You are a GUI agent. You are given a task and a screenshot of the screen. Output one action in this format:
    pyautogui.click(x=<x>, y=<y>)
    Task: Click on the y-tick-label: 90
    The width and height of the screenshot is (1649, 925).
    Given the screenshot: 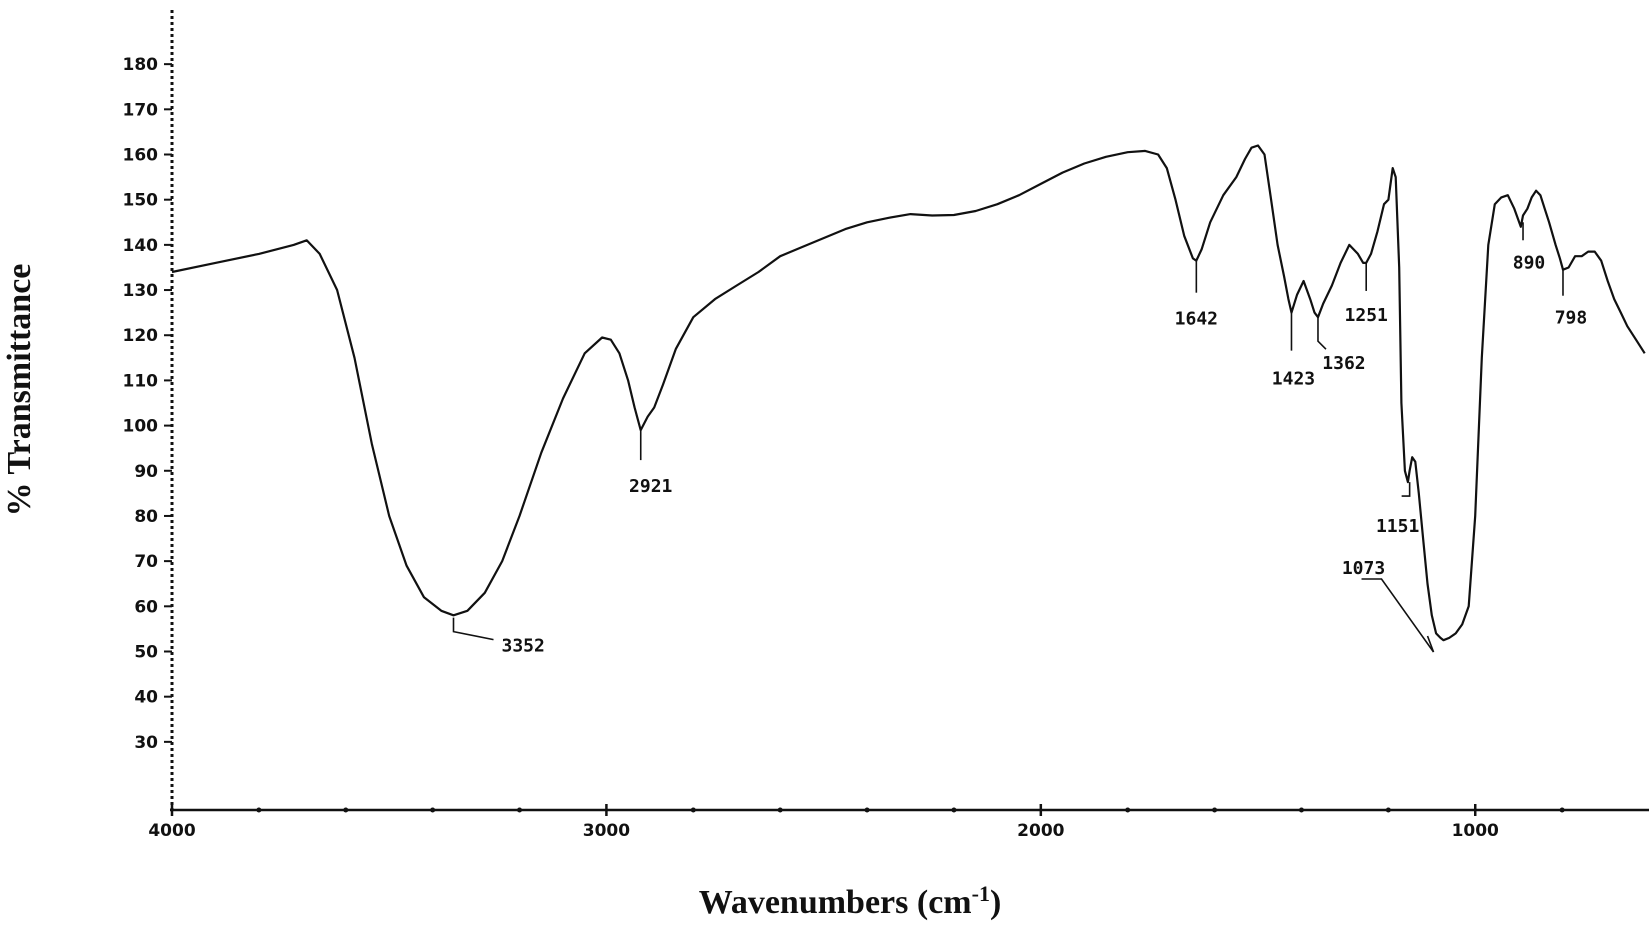 What is the action you would take?
    pyautogui.click(x=146, y=472)
    